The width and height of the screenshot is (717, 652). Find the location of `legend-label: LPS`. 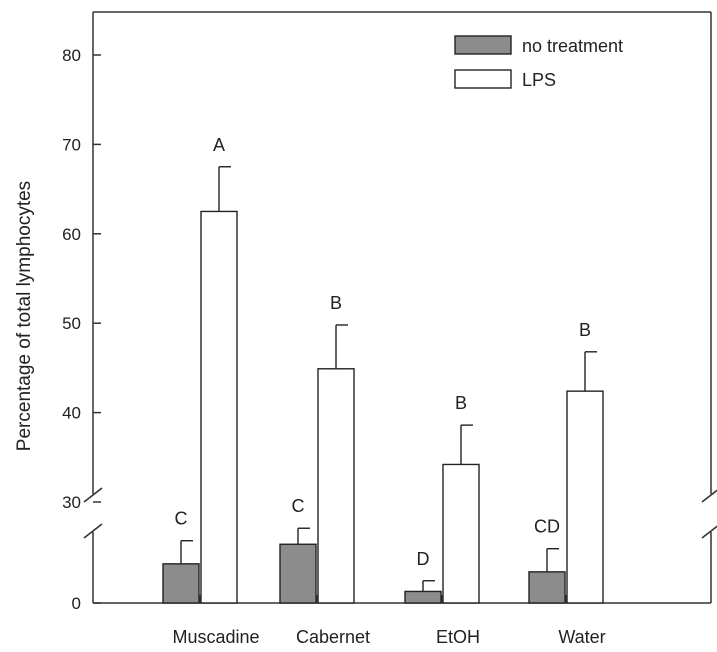

legend-label: LPS is located at coordinates (539, 80).